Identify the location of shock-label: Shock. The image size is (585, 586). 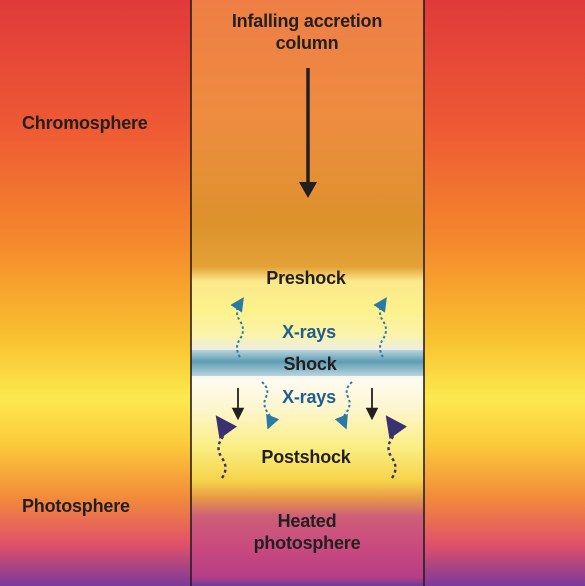
(310, 364).